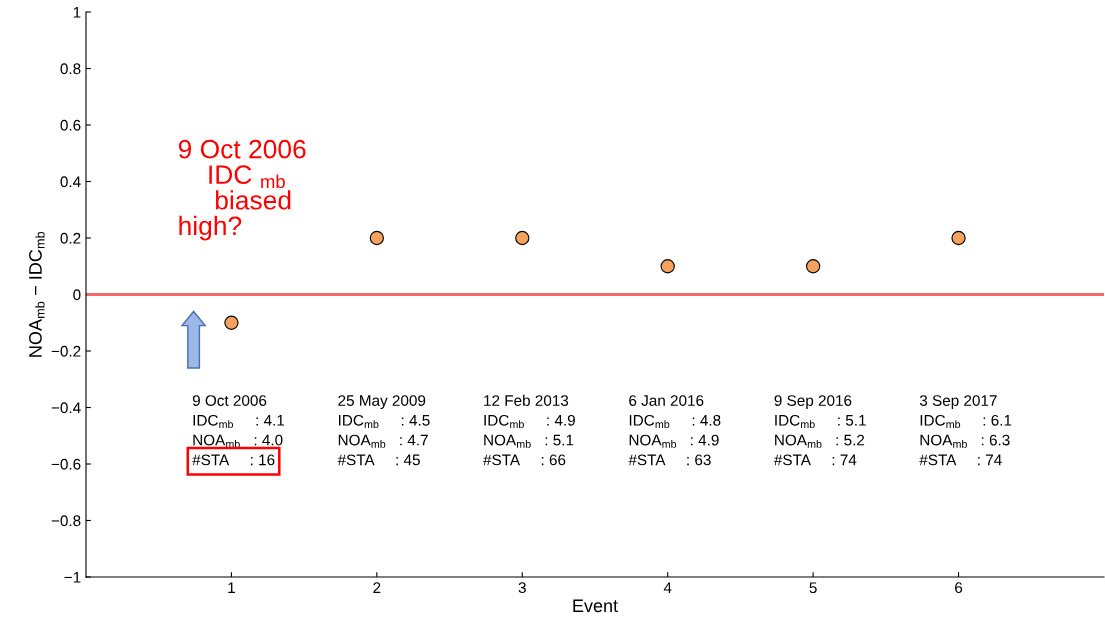 The width and height of the screenshot is (1105, 622). I want to click on y-axis-title: NOA$_{mb}$ − IDC$_{mb}$, so click(37, 294).